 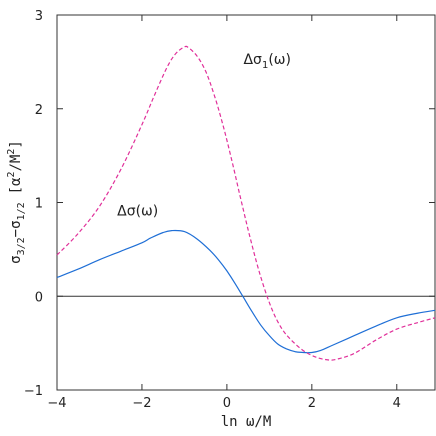 I want to click on y-title-main: σ, so click(x=16, y=259).